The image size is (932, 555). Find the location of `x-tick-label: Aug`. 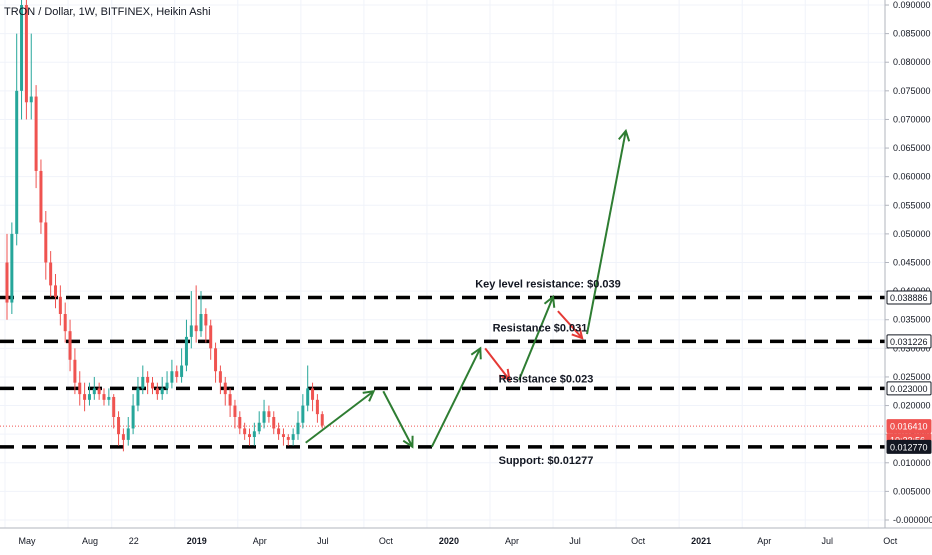

x-tick-label: Aug is located at coordinates (90, 541).